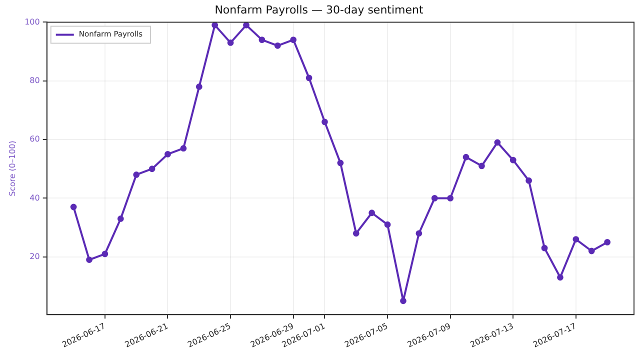 This screenshot has width=640, height=353. What do you see at coordinates (35, 256) in the screenshot?
I see `y-tick-label: 20` at bounding box center [35, 256].